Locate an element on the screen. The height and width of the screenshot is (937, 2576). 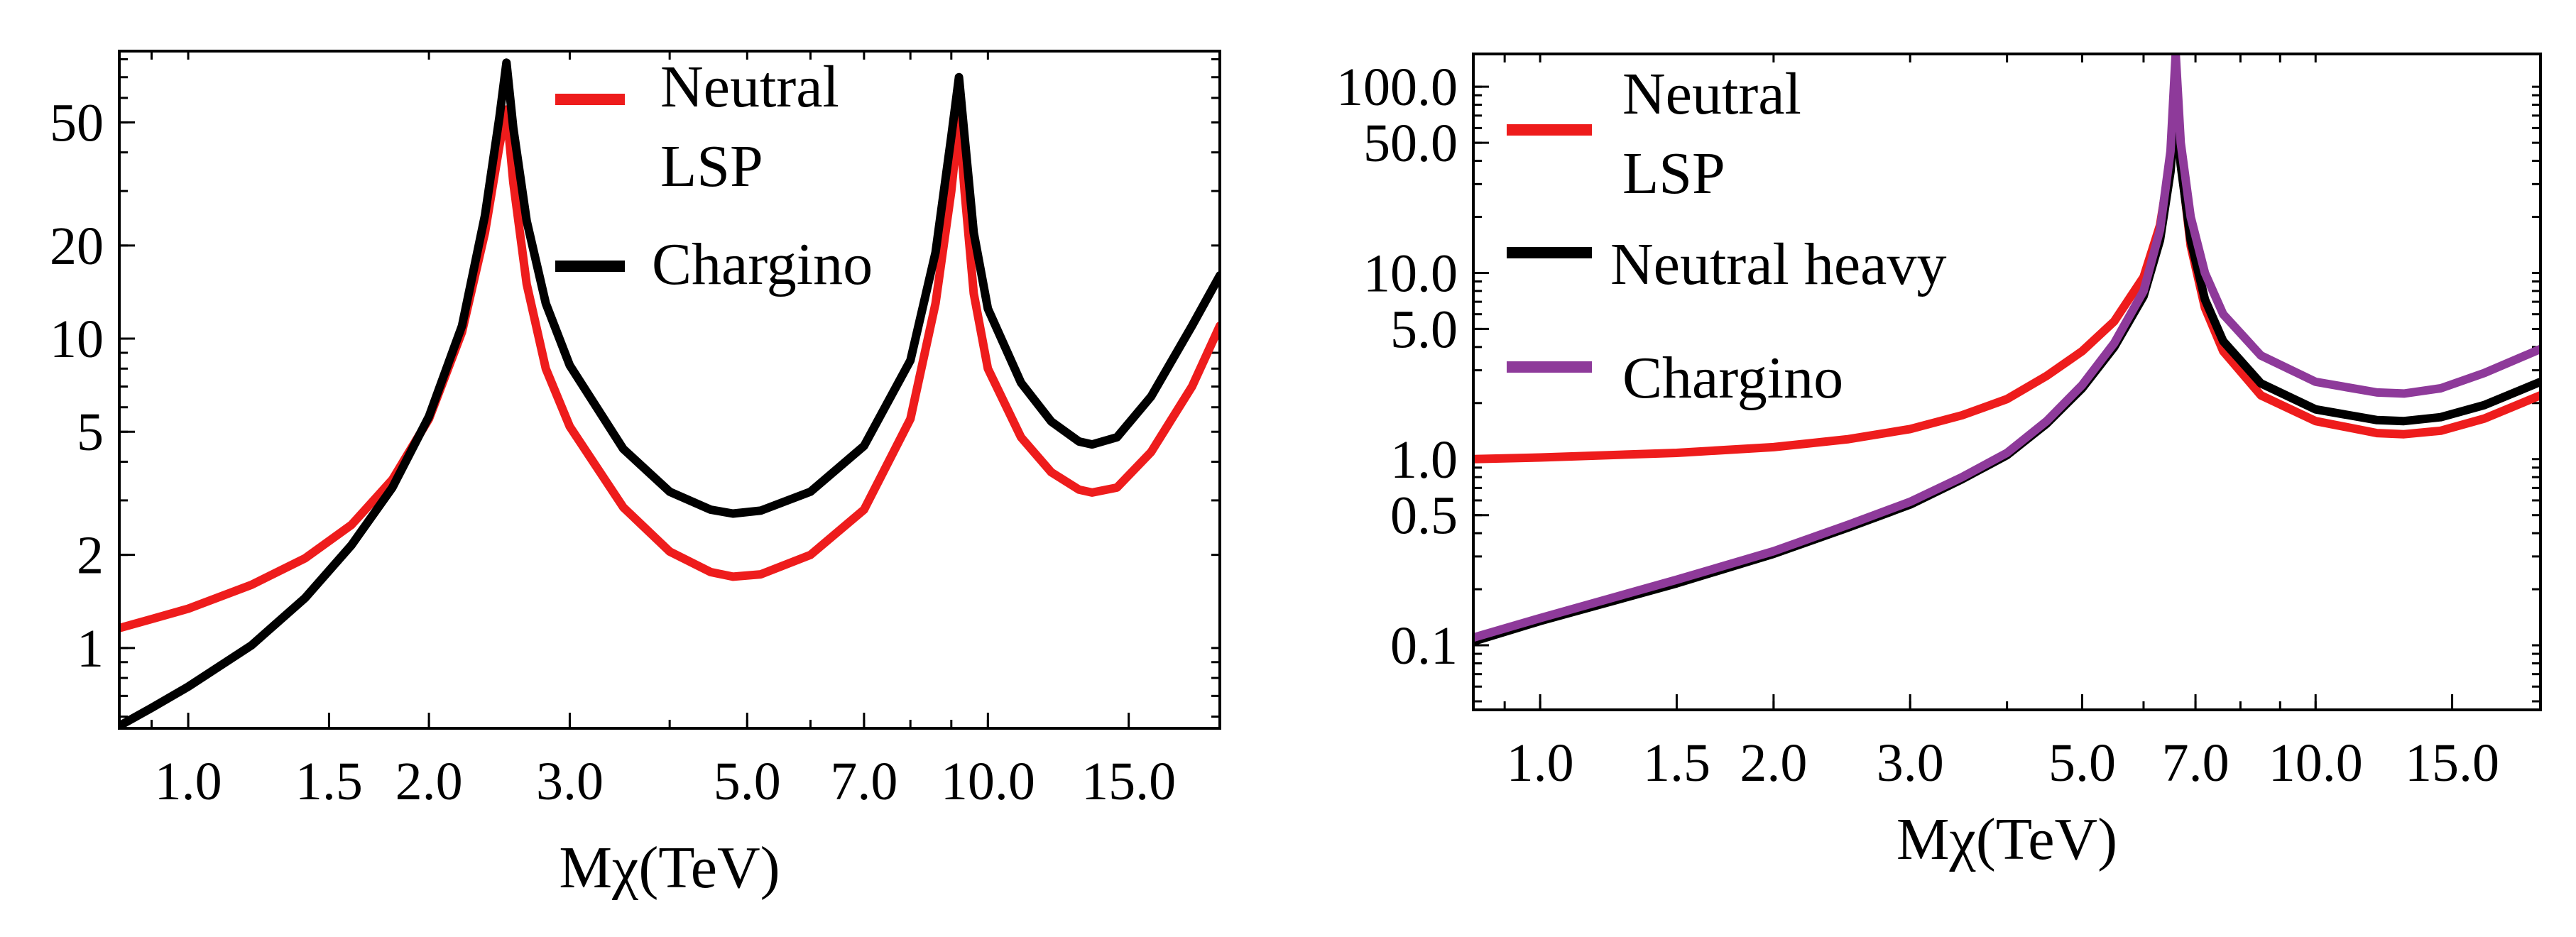
y-tick-label-10: 10 is located at coordinates (77, 339).